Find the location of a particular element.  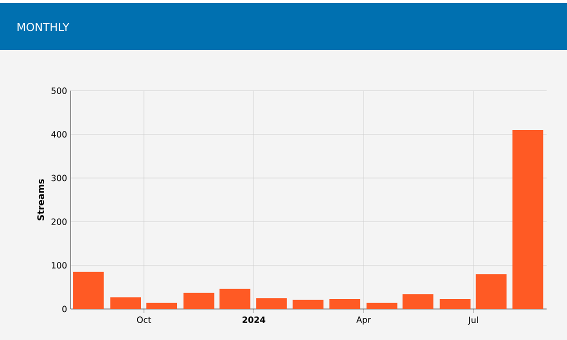

x-tick-label: Jul is located at coordinates (473, 320).